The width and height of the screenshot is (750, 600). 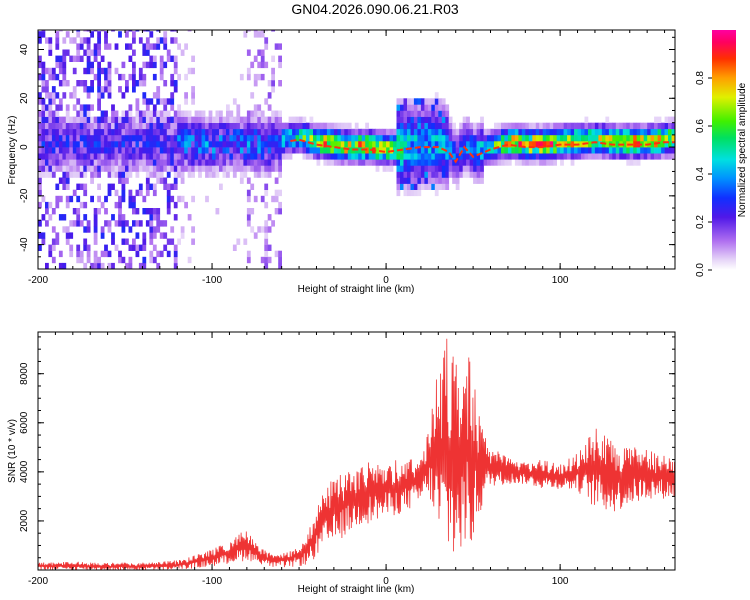 What do you see at coordinates (710, 174) in the screenshot?
I see `colorbar-ticks` at bounding box center [710, 174].